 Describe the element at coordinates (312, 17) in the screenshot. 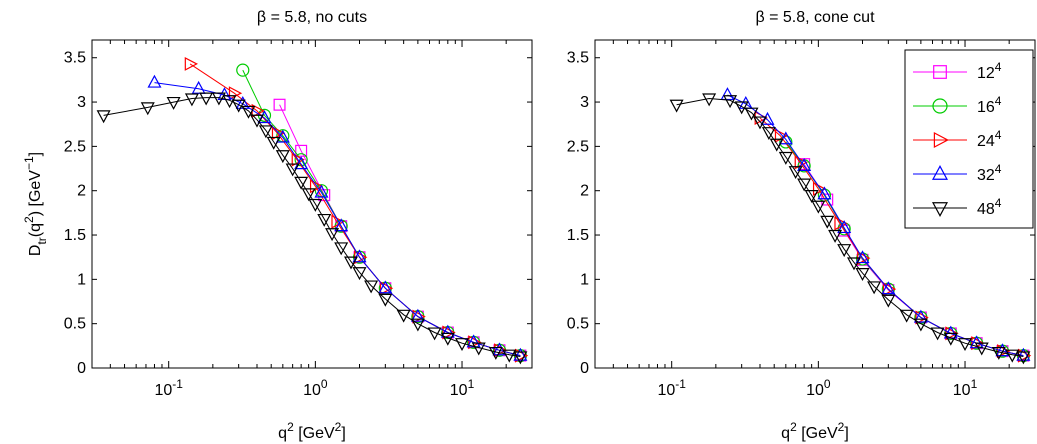

I see `panel-title-left: β = 5.8, no cuts` at that location.